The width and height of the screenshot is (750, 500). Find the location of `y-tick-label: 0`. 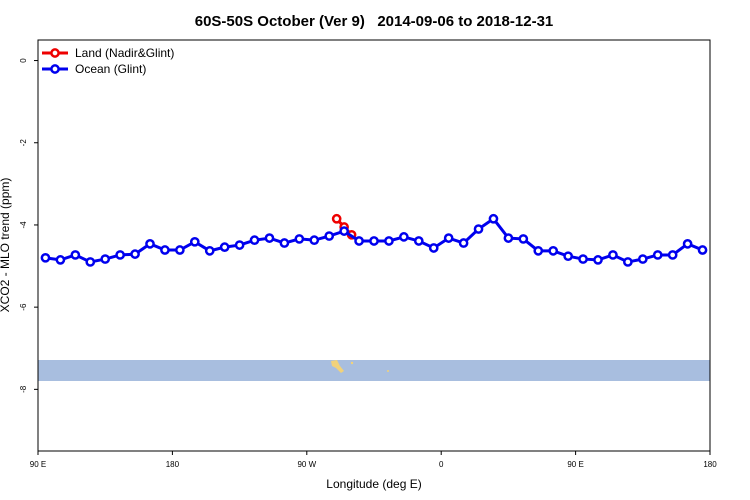

y-tick-label: 0 is located at coordinates (23, 60).